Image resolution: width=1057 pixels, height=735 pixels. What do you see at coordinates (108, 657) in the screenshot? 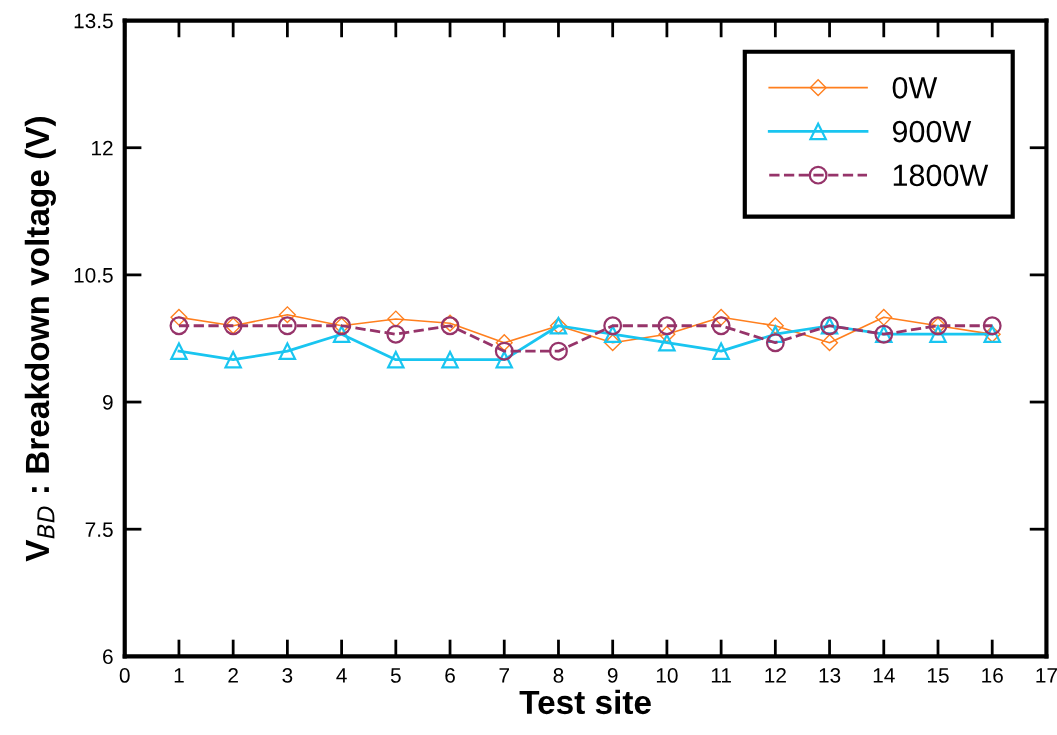
I see `y-tick-label: 6` at bounding box center [108, 657].